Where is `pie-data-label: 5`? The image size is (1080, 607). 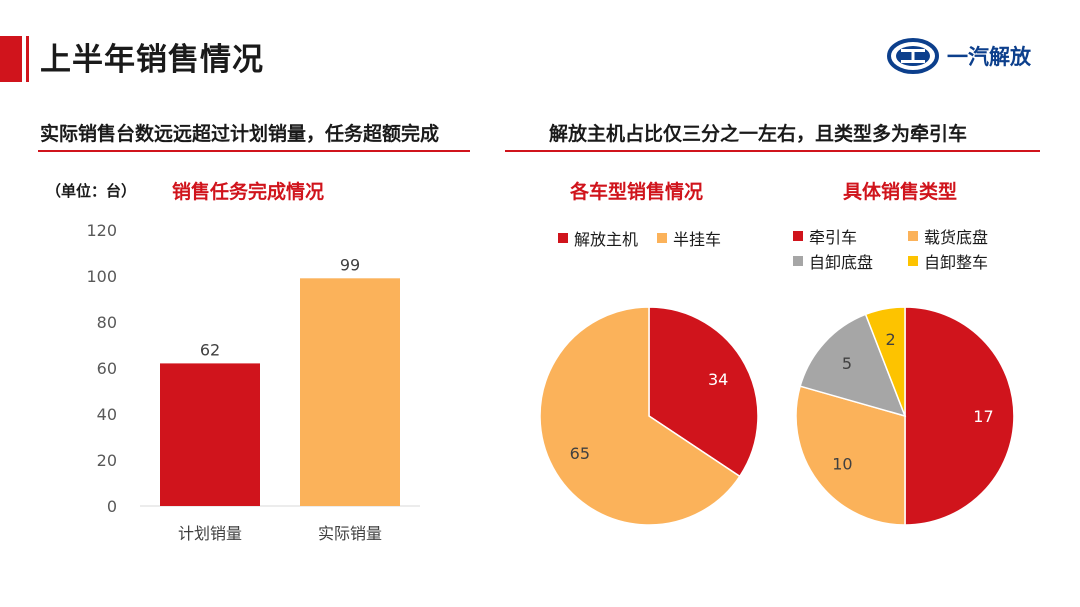
pie-data-label: 5 is located at coordinates (847, 363).